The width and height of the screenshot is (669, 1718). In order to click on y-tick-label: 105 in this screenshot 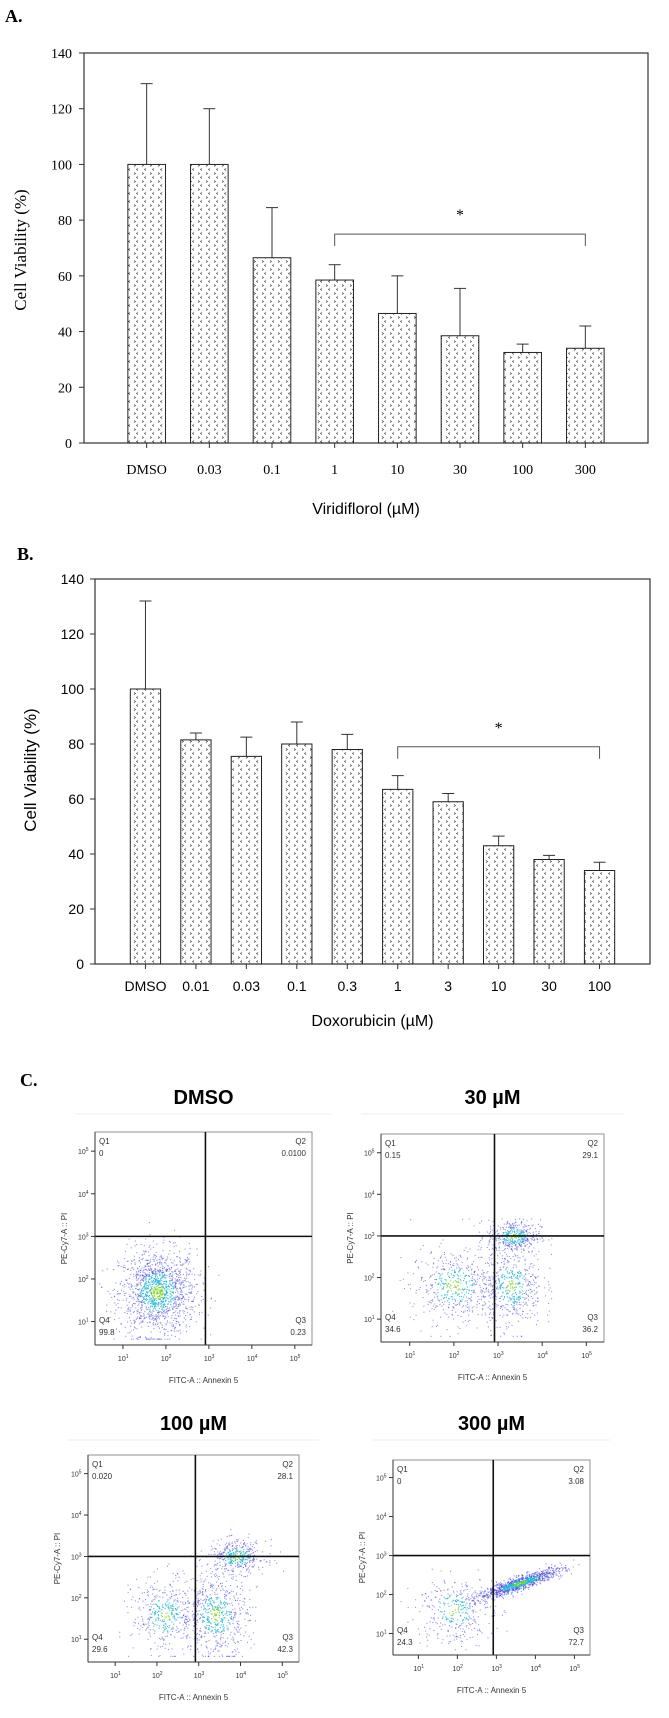, I will do `click(76, 1474)`.